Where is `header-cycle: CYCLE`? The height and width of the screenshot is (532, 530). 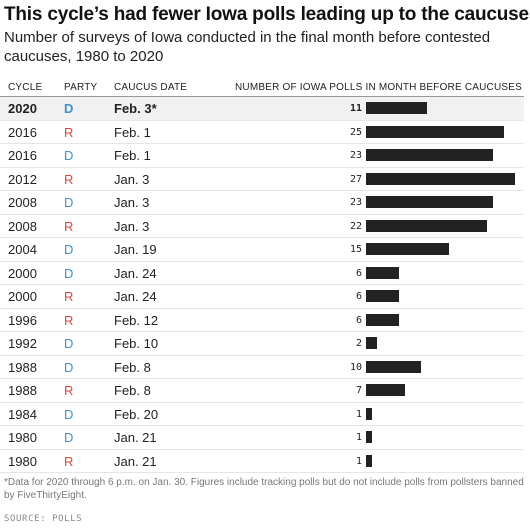 header-cycle: CYCLE is located at coordinates (25, 87).